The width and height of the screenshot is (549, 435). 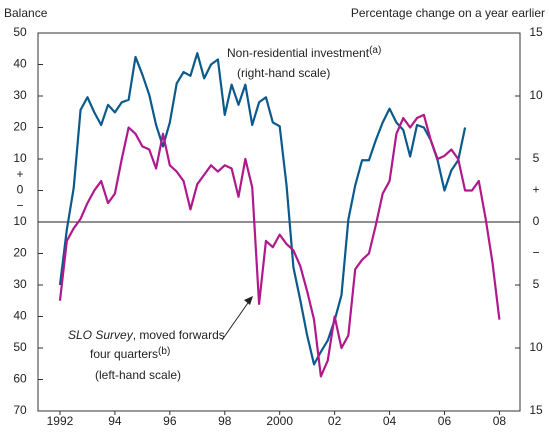 What do you see at coordinates (500, 421) in the screenshot?
I see `x-tick-label: 08` at bounding box center [500, 421].